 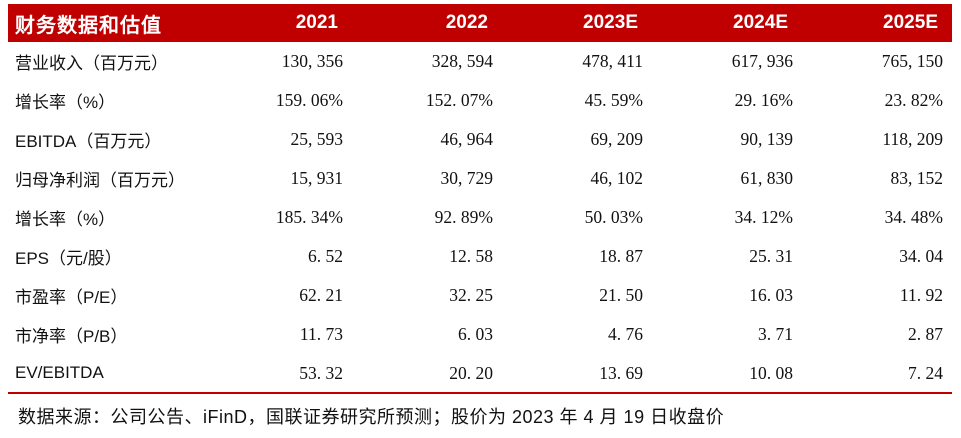 What do you see at coordinates (617, 139) in the screenshot?
I see `table-cell: 69, 209` at bounding box center [617, 139].